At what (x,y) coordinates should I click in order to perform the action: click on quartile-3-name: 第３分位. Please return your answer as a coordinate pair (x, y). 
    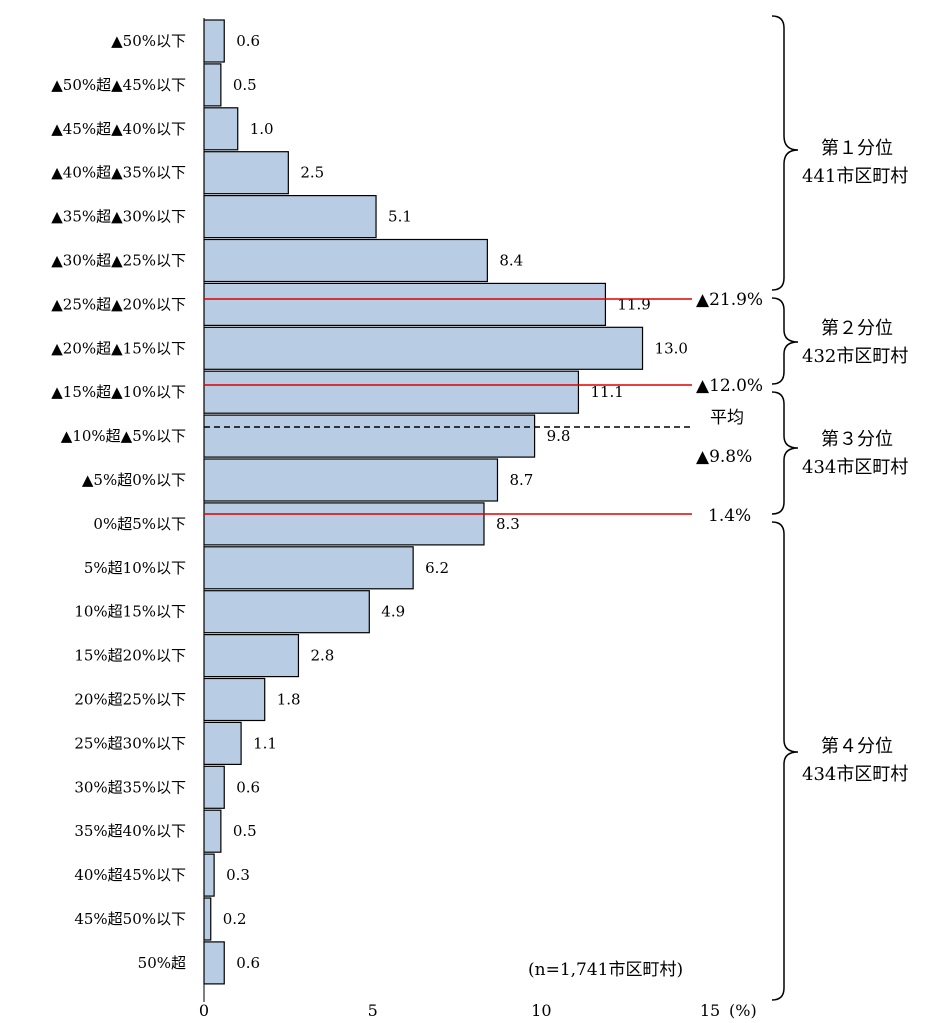
    Looking at the image, I should click on (857, 439).